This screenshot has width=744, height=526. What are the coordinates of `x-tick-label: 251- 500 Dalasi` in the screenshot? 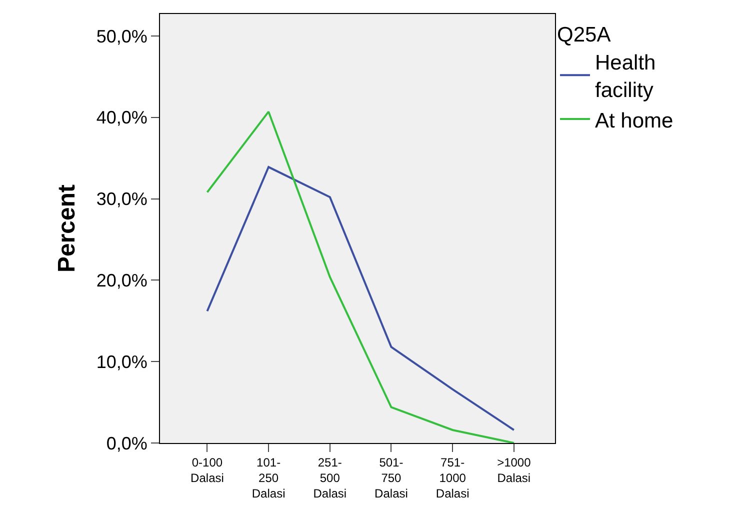 It's located at (330, 478).